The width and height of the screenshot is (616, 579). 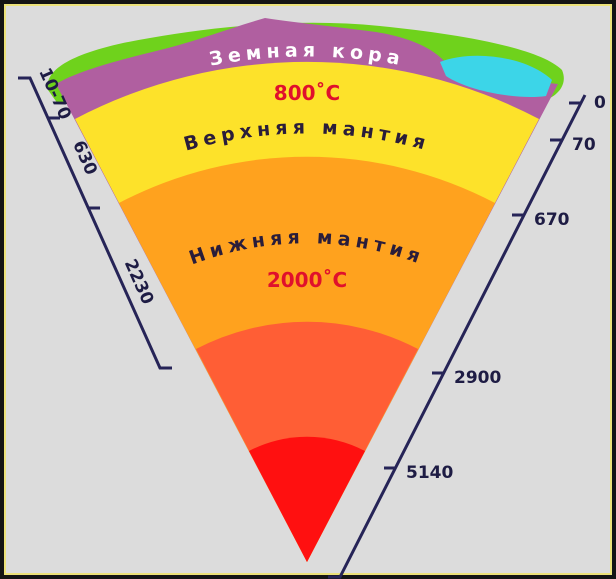 I want to click on right-scale-label: 670, so click(x=552, y=220).